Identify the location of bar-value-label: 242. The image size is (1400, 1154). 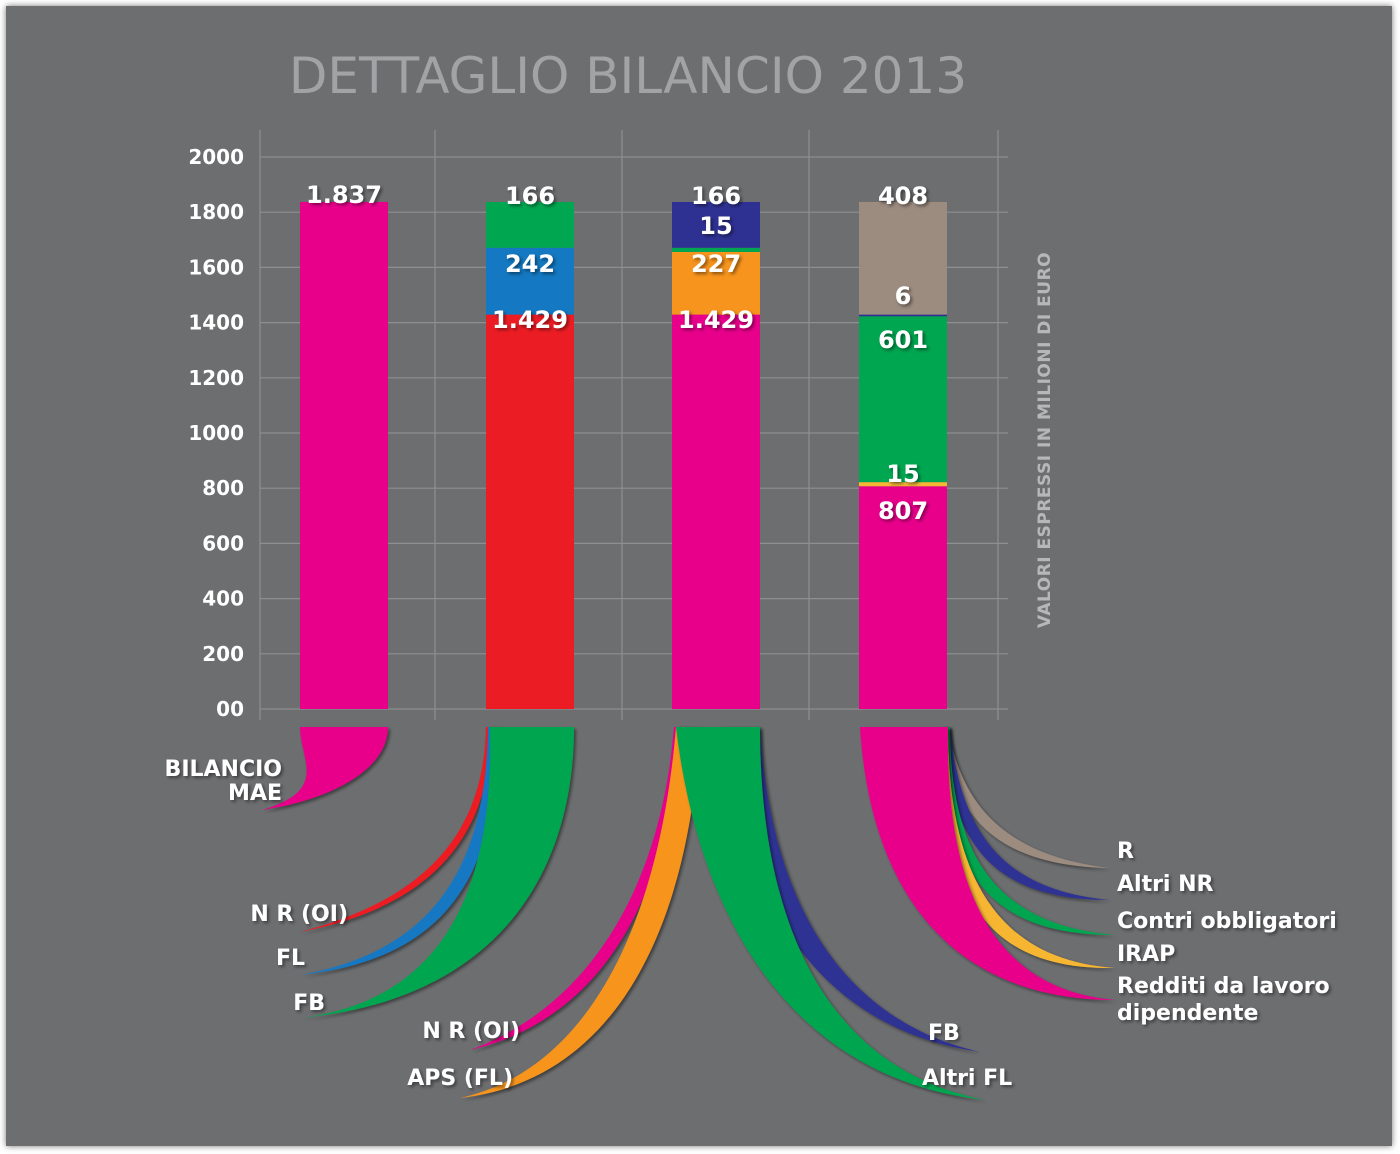
(530, 264).